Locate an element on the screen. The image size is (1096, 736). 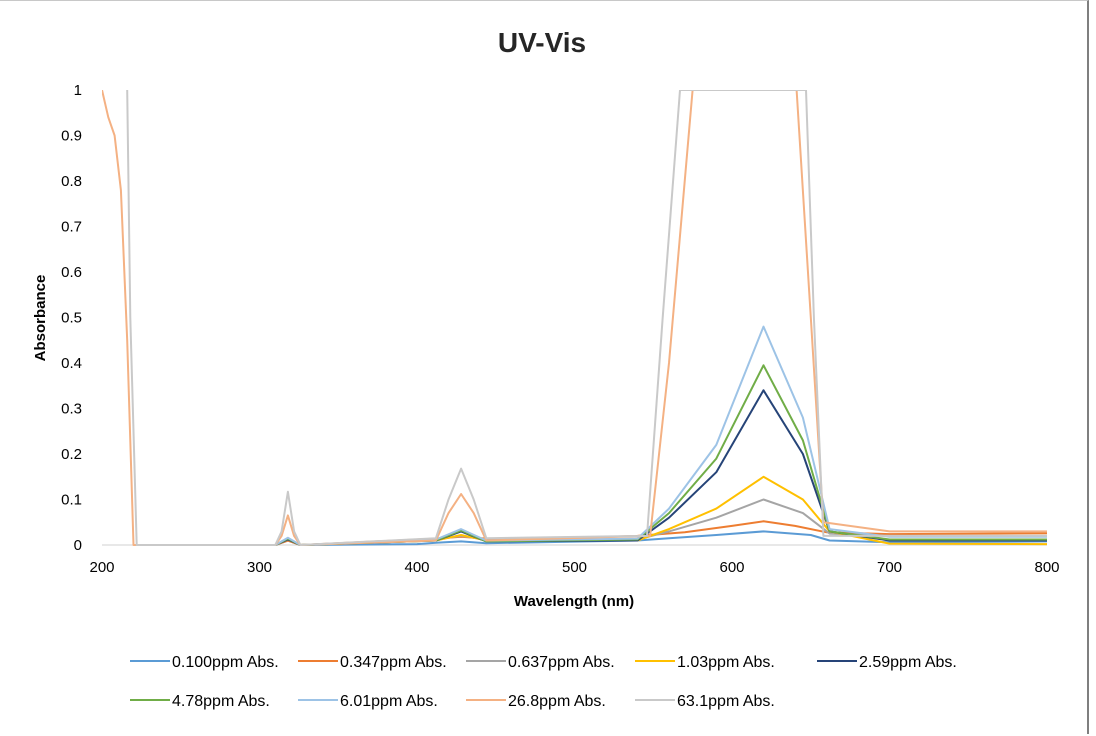
y-tick-label: 0.4 is located at coordinates (71, 363).